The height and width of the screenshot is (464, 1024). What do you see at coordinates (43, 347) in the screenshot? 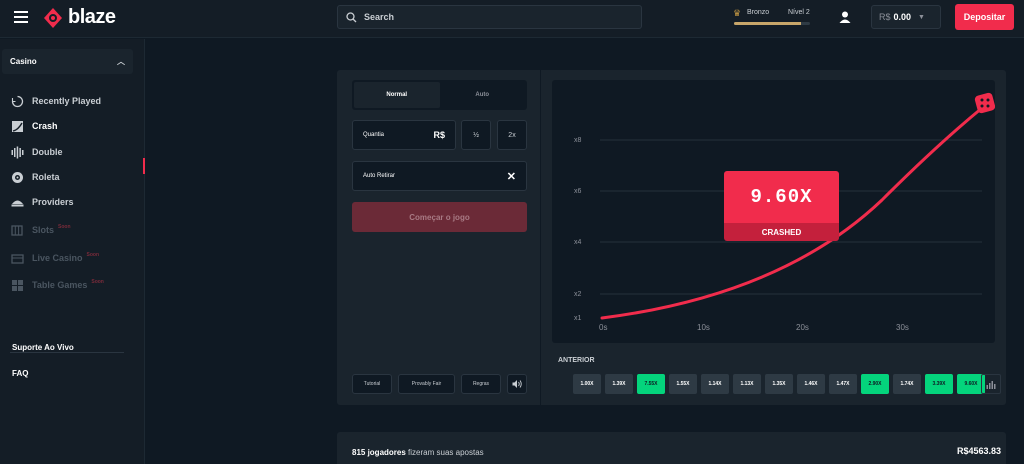
I see `live-support-link: Suporte Ao Vivo` at bounding box center [43, 347].